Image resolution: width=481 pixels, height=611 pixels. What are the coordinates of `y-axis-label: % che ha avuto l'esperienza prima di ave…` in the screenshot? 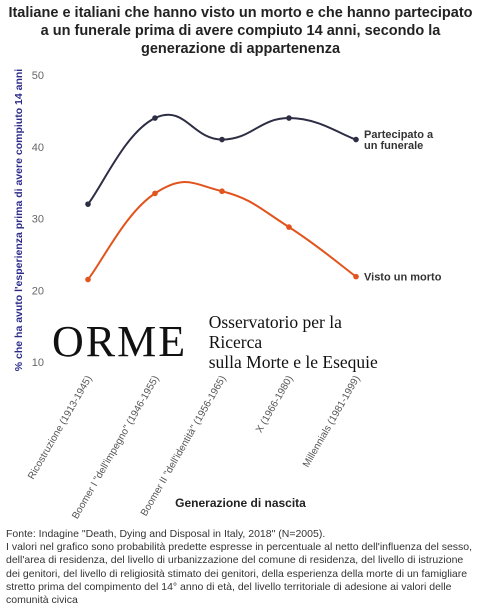 It's located at (19, 220).